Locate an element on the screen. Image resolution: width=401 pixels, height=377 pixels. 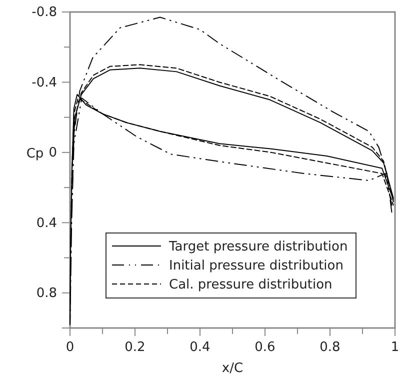
x-tick-label: 0.4 is located at coordinates (200, 348).